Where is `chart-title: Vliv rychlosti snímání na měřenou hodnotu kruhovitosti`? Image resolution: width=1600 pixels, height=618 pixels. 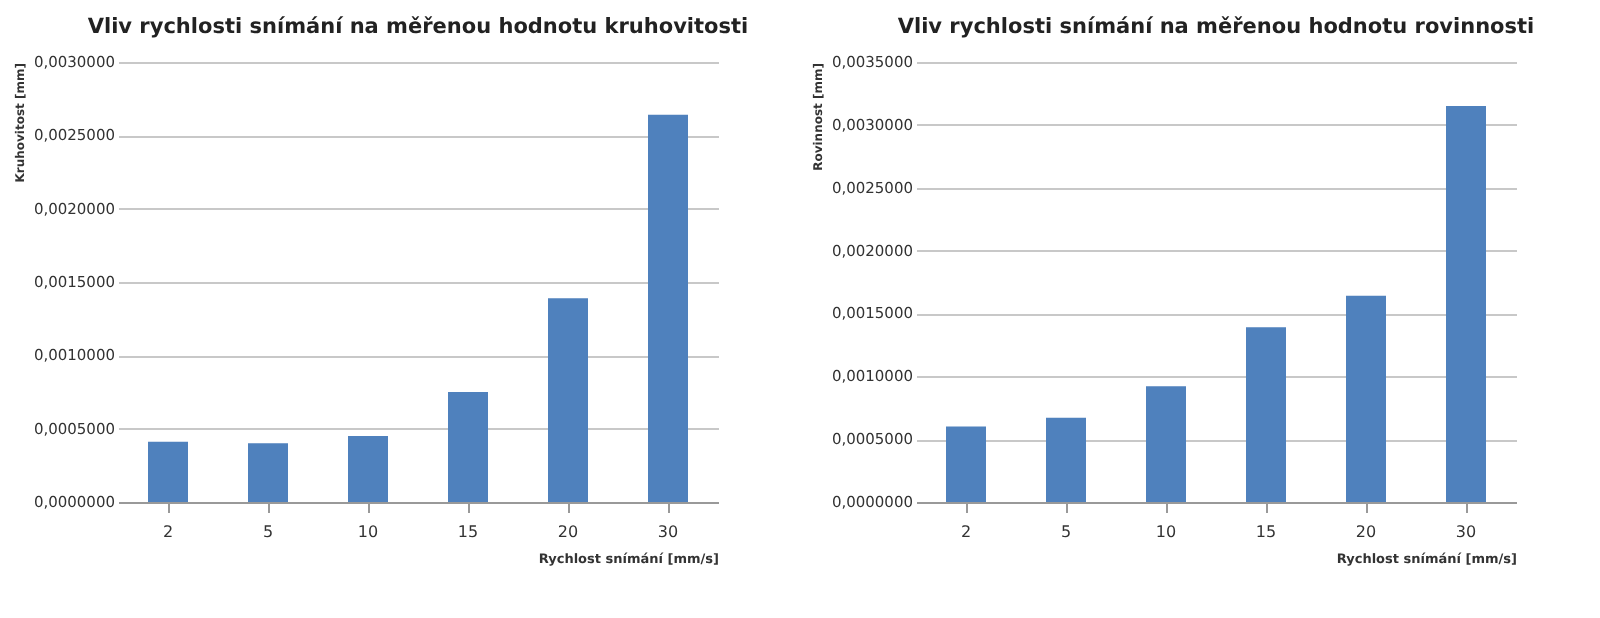 chart-title: Vliv rychlosti snímání na měřenou hodnotu kruhovitosti is located at coordinates (418, 27).